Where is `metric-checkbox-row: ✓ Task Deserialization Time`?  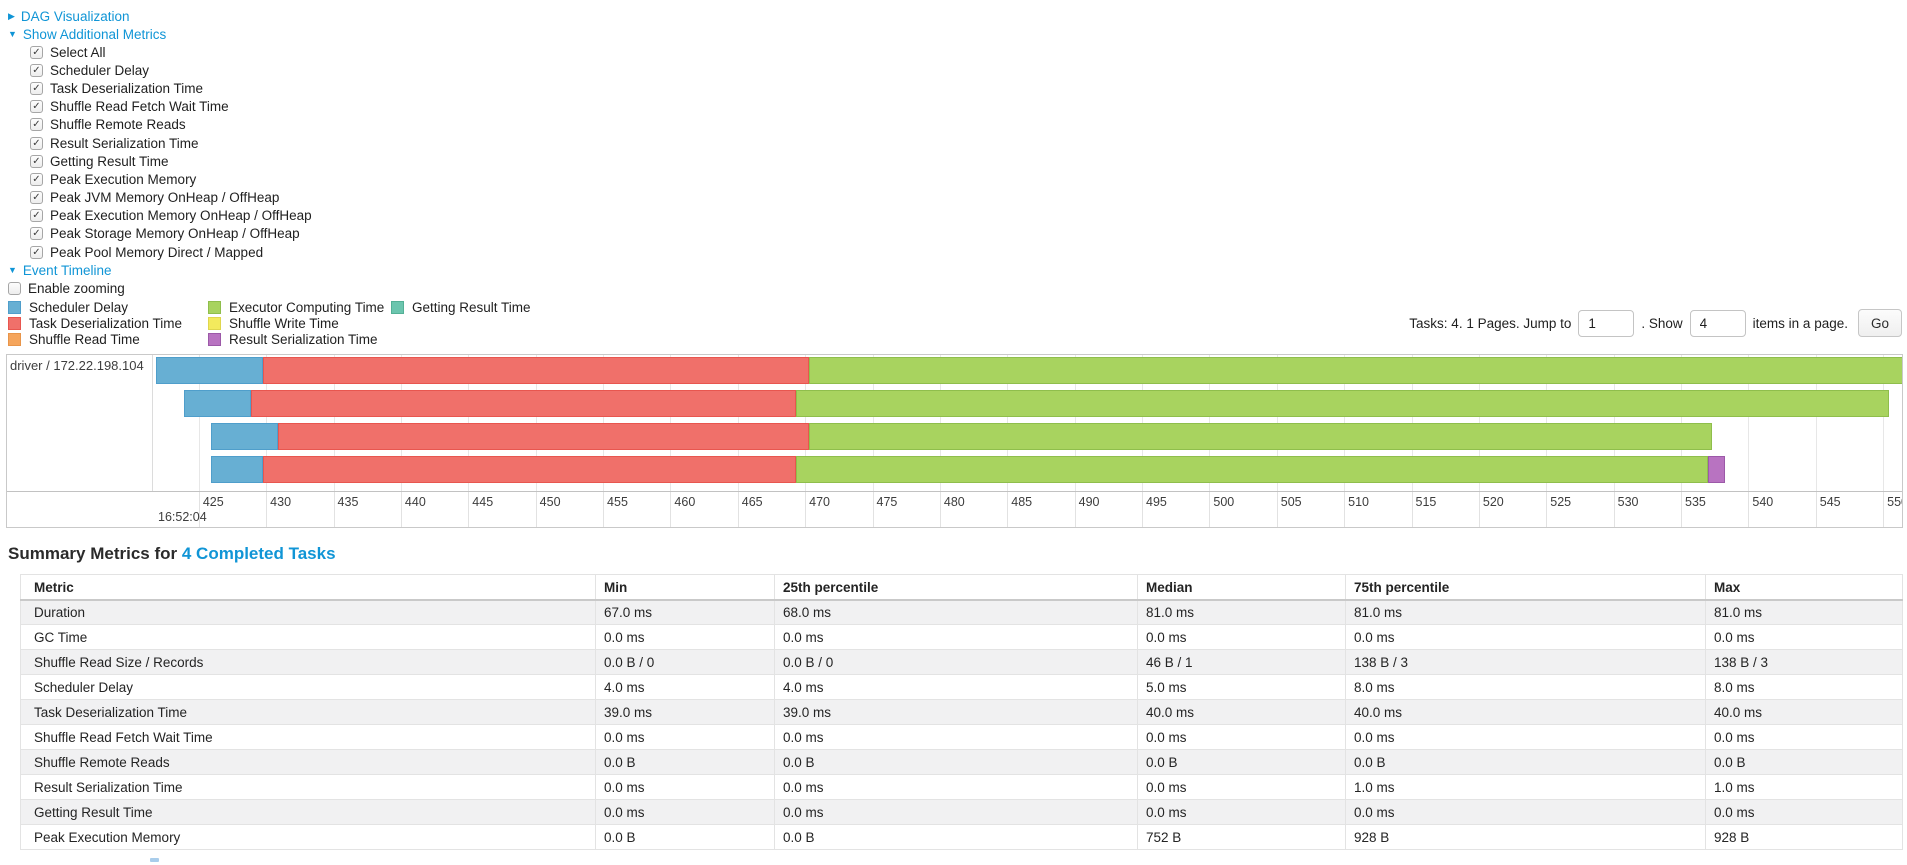
metric-checkbox-row: ✓ Task Deserialization Time is located at coordinates (968, 88).